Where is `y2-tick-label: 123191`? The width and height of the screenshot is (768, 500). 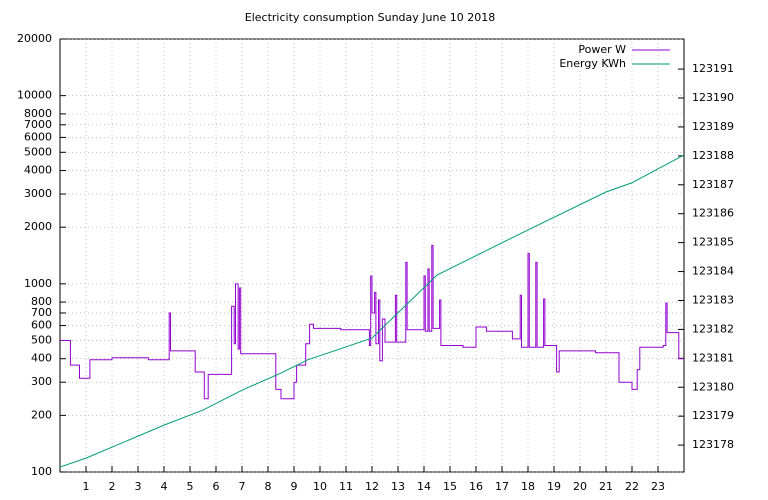
y2-tick-label: 123191 is located at coordinates (713, 68).